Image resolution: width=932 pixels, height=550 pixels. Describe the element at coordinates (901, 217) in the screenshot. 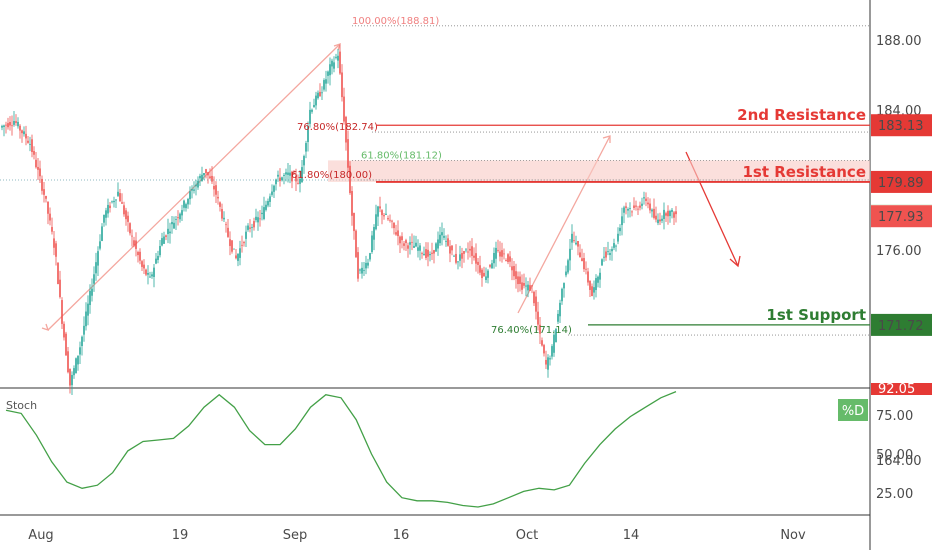

I see `price-badge-label: 177.93` at that location.